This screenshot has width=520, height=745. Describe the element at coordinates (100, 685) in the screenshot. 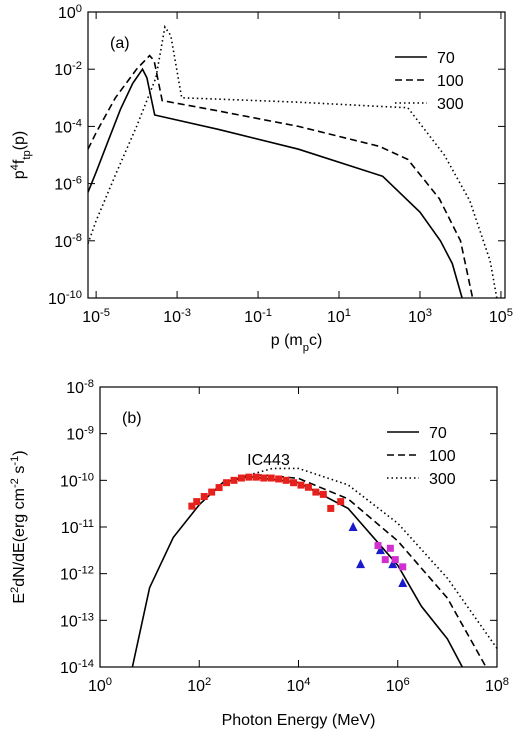

I see `x-tick-label: 10⁰` at that location.